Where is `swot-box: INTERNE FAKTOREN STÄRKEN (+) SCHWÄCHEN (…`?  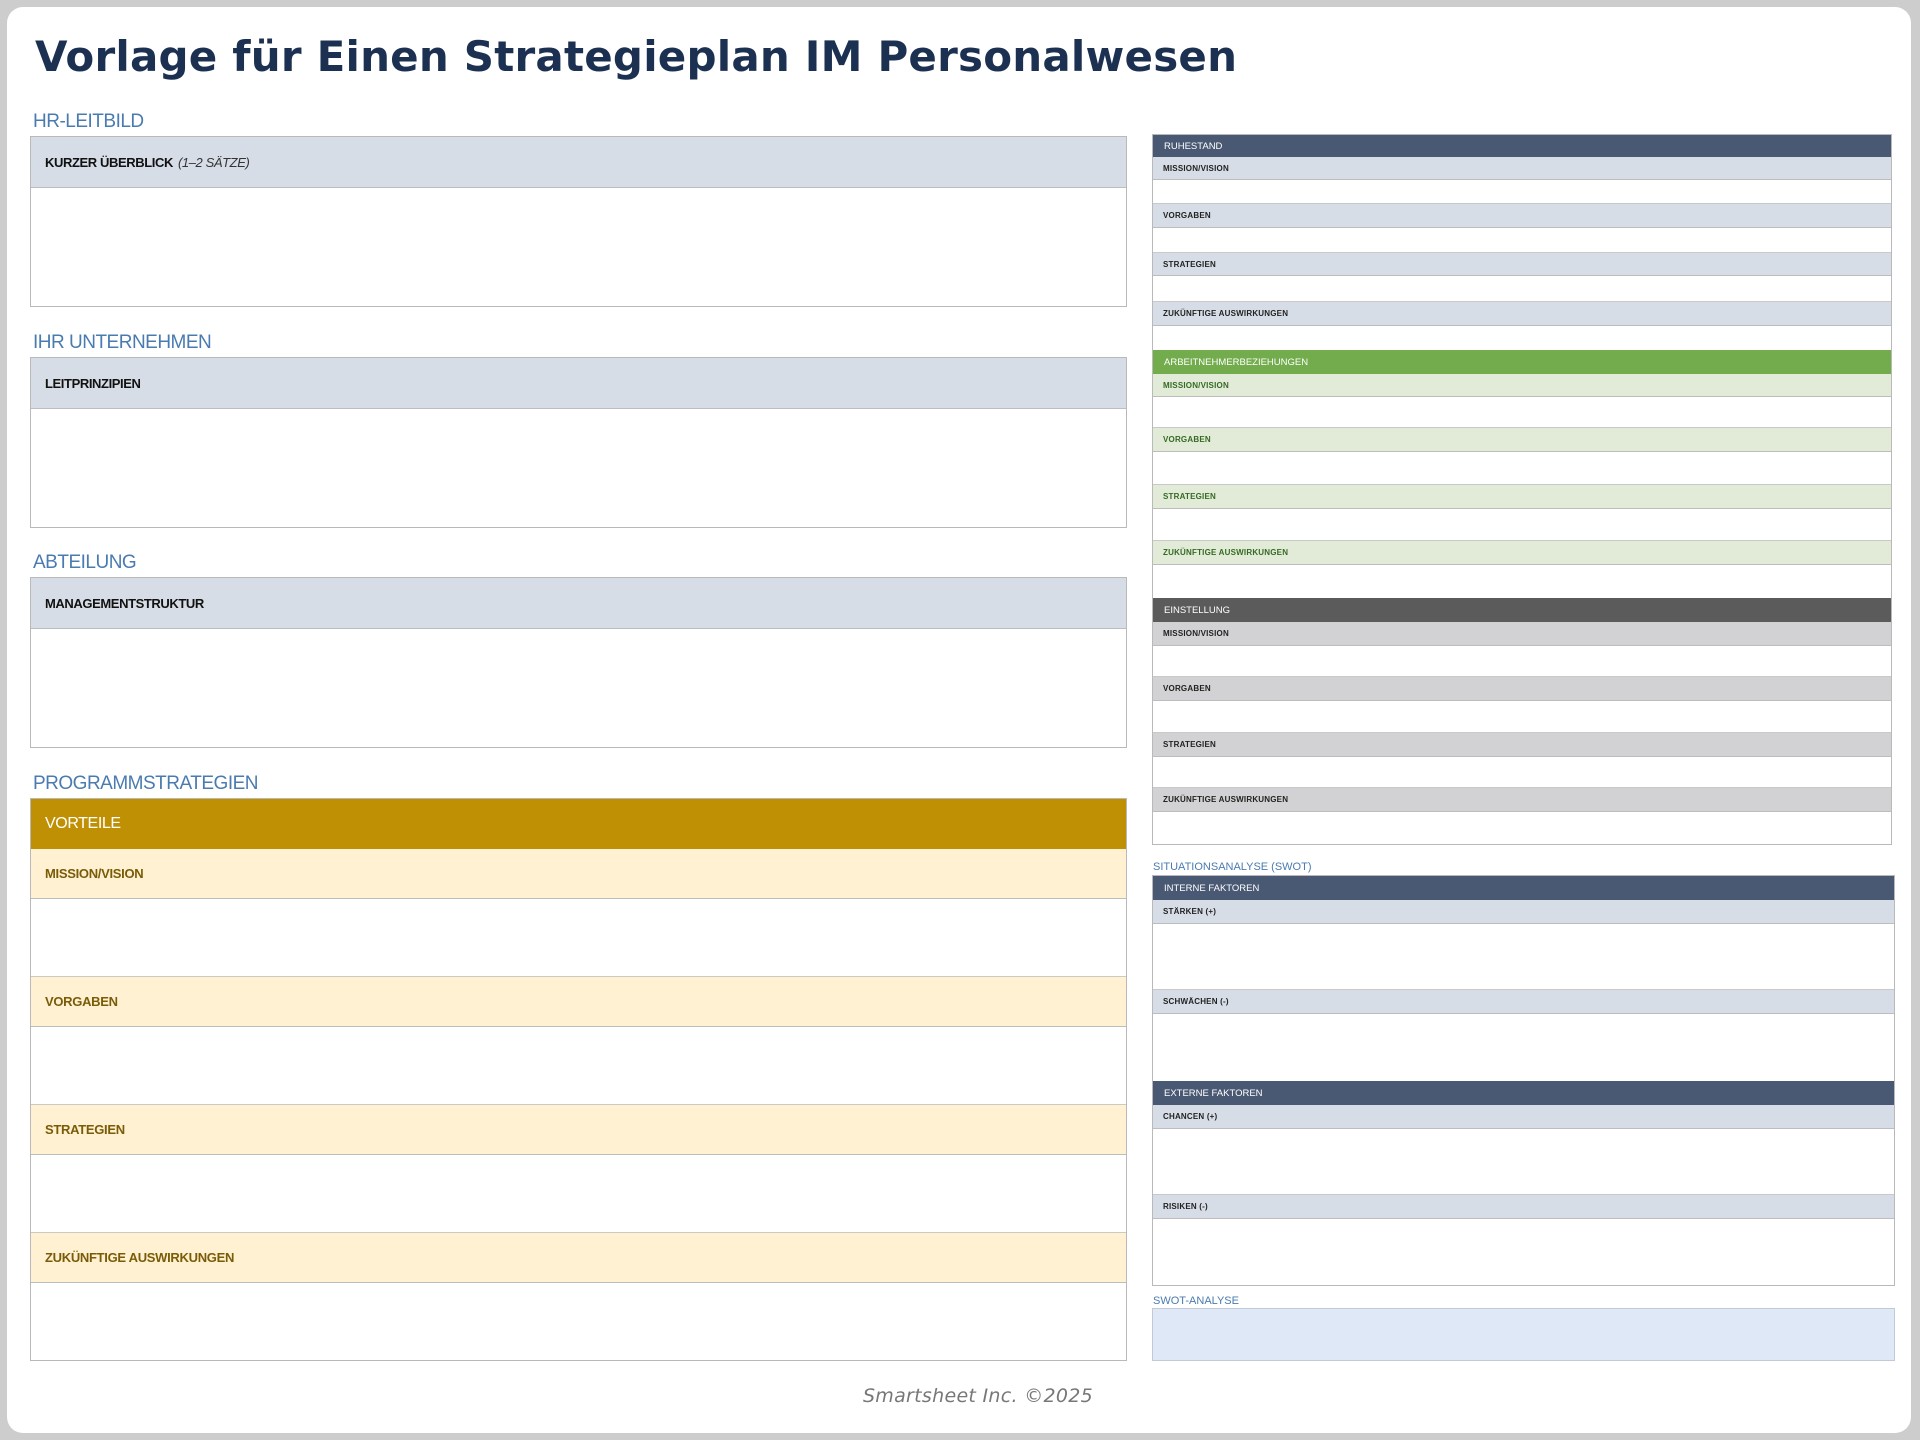
swot-box: INTERNE FAKTOREN STÄRKEN (+) SCHWÄCHEN (… is located at coordinates (1523, 1080).